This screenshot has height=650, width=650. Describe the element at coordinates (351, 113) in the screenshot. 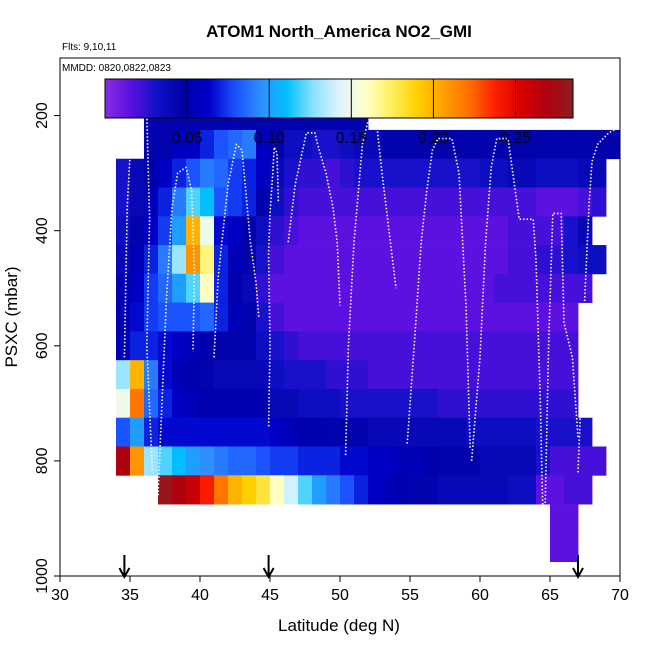

I see `colorbar-ticks: 0.05 0.10 0.15 0.20 0.25` at that location.